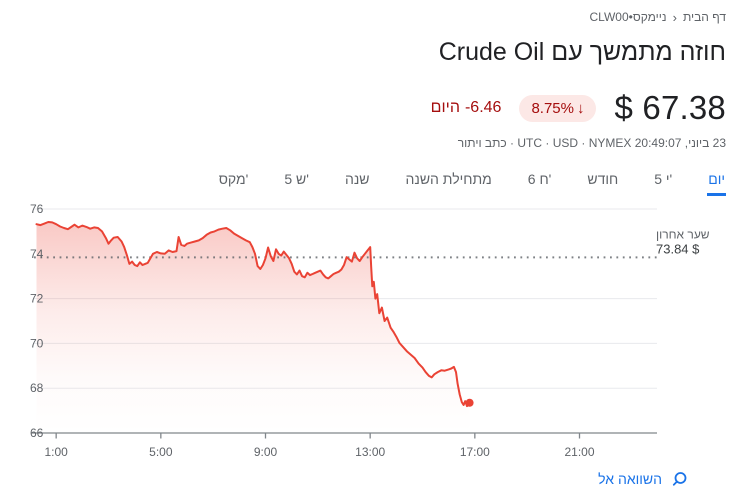 This screenshot has width=732, height=487. What do you see at coordinates (602, 183) in the screenshot?
I see `tab-month: חודש` at bounding box center [602, 183].